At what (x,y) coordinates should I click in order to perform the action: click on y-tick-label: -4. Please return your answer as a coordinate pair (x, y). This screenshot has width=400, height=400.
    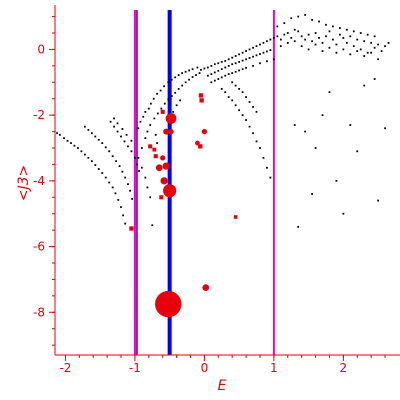
    Looking at the image, I should click on (39, 181).